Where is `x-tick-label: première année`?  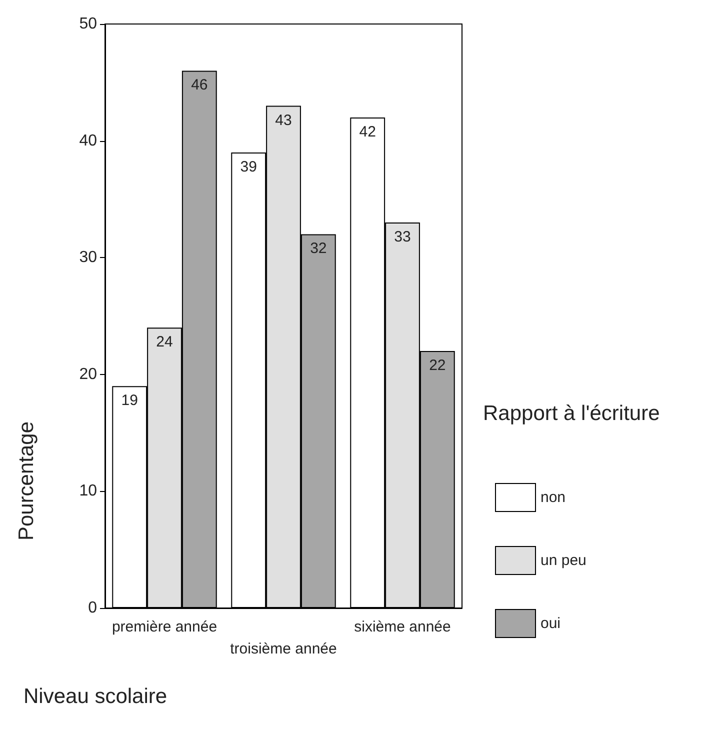
x-tick-label: première année is located at coordinates (165, 627).